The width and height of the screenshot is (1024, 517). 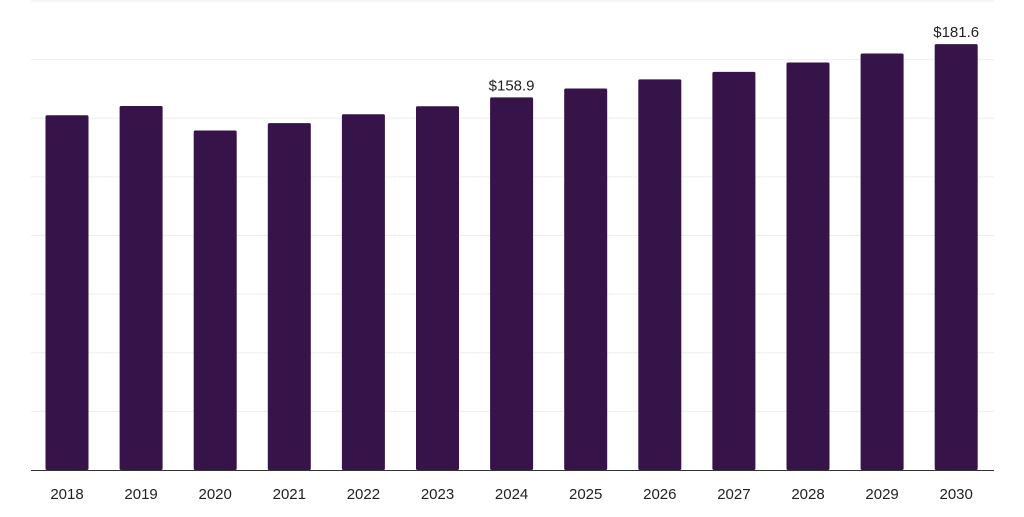 What do you see at coordinates (956, 257) in the screenshot?
I see `bar-2030` at bounding box center [956, 257].